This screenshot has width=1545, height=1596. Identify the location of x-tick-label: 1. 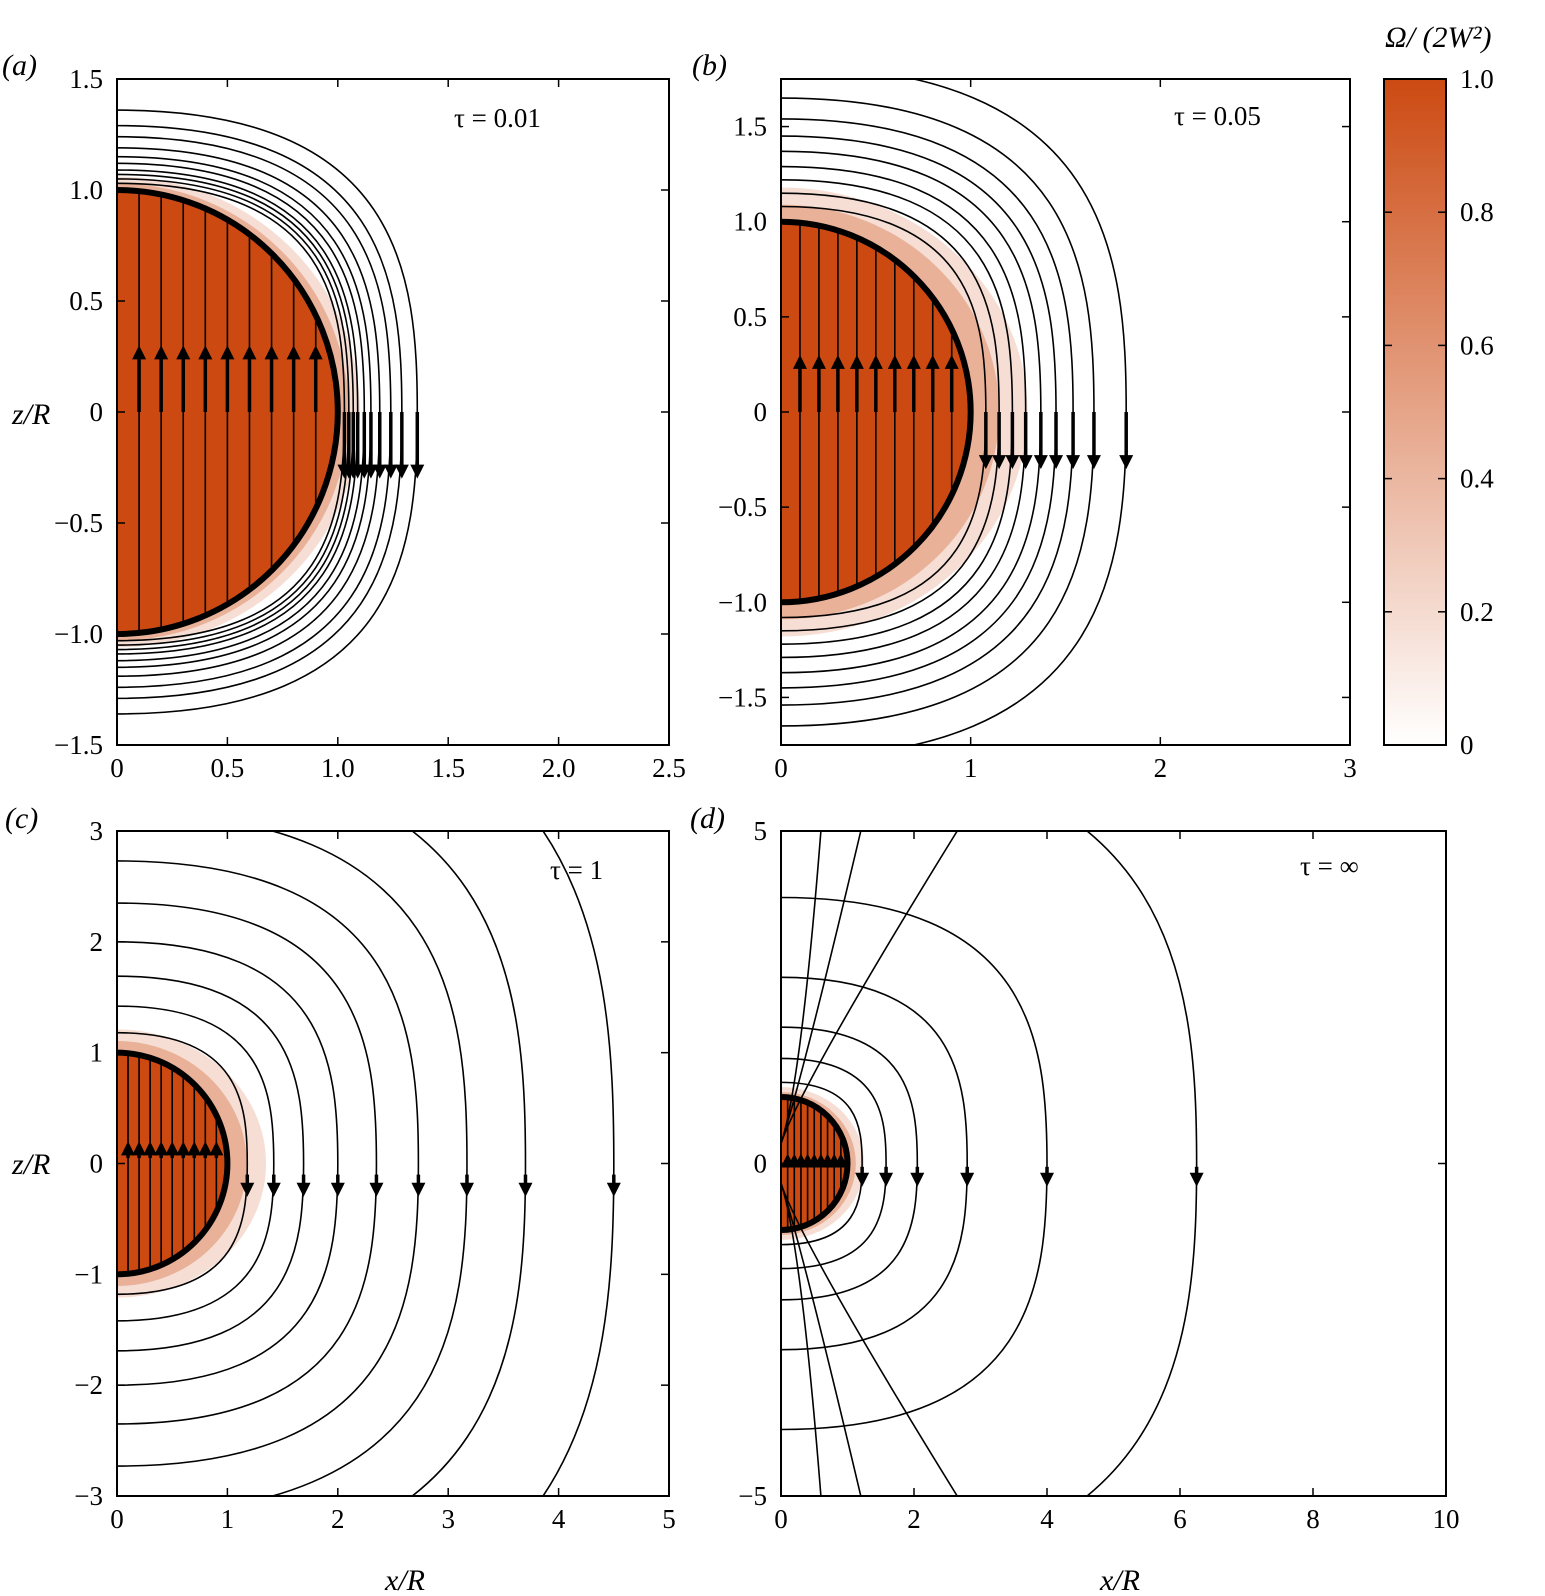
(228, 1519).